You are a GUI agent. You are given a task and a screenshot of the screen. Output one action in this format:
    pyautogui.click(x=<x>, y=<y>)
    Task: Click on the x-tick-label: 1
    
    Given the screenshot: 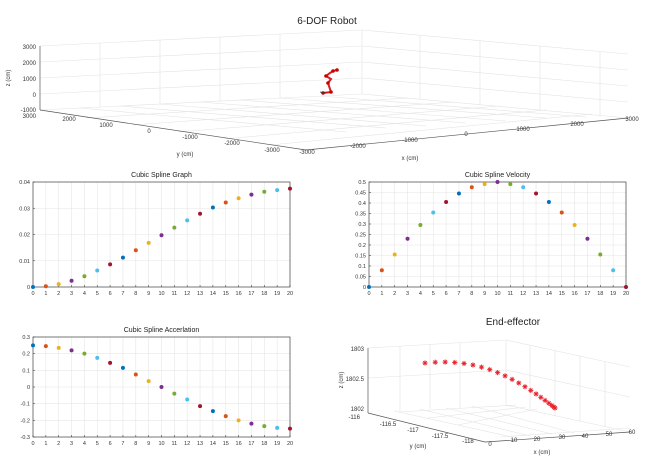 What is the action you would take?
    pyautogui.click(x=45, y=444)
    